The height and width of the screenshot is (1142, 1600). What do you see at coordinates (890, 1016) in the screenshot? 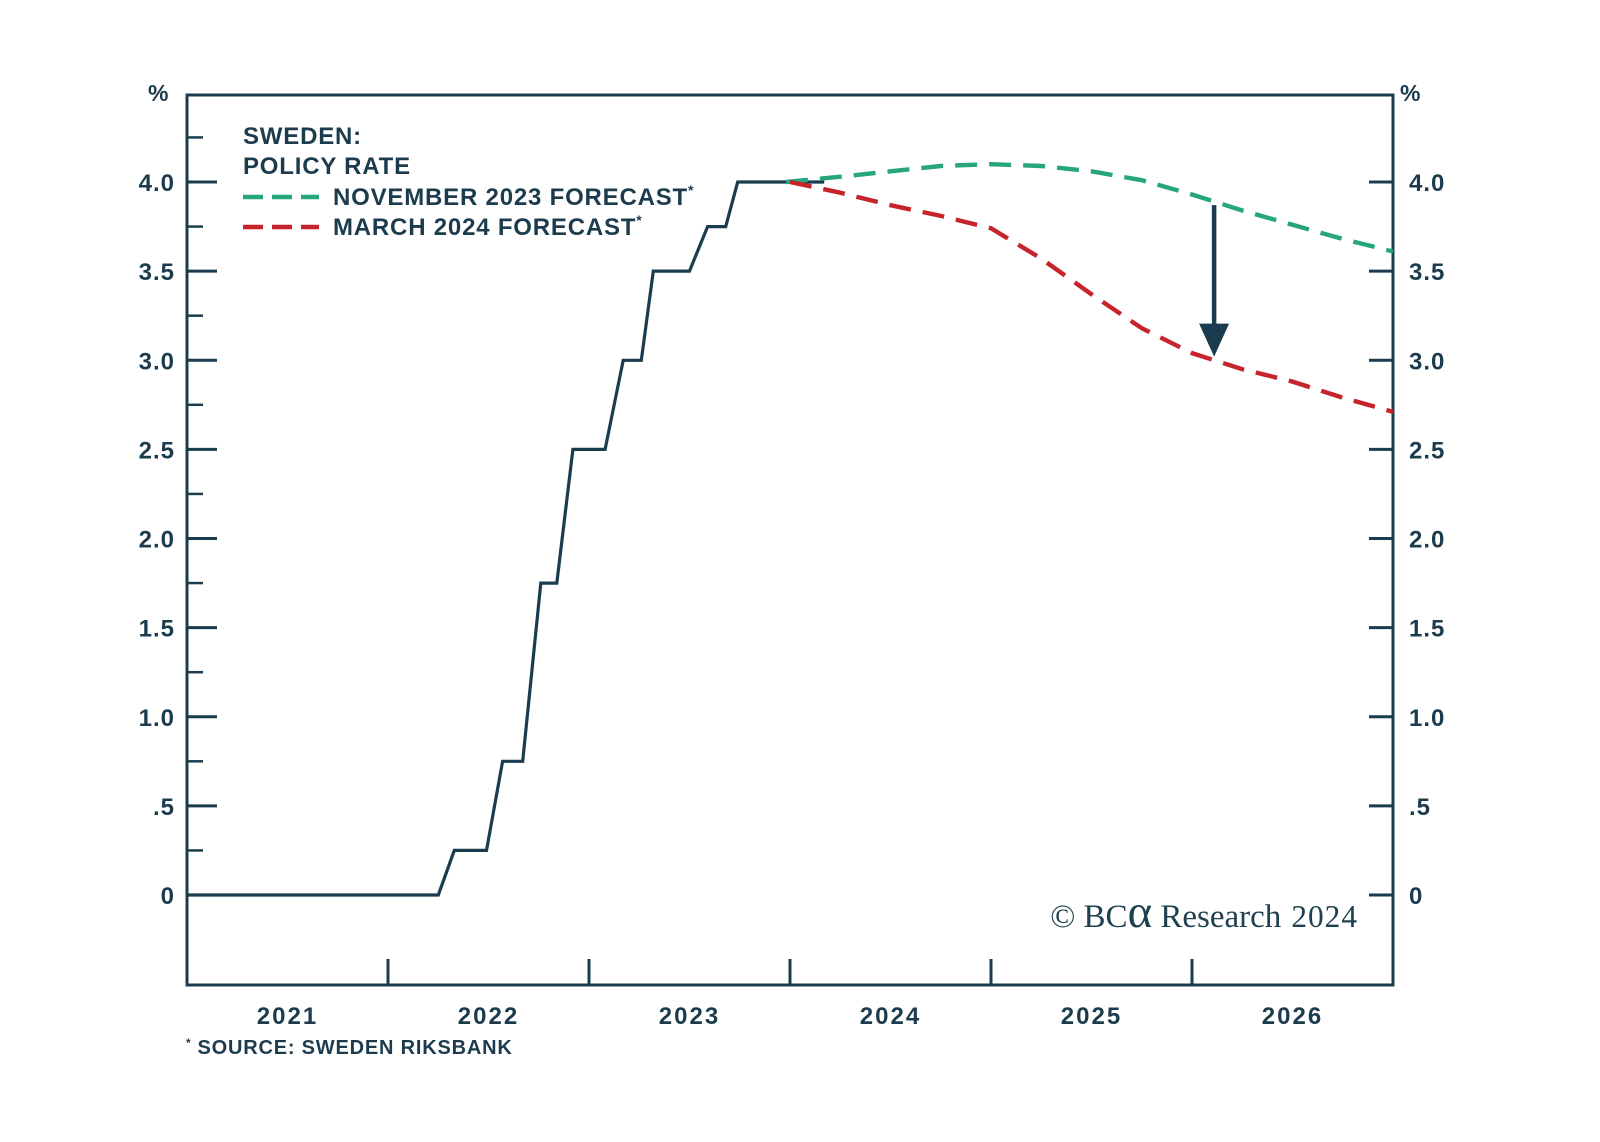
I see `x-axis-year-label: 2024` at bounding box center [890, 1016].